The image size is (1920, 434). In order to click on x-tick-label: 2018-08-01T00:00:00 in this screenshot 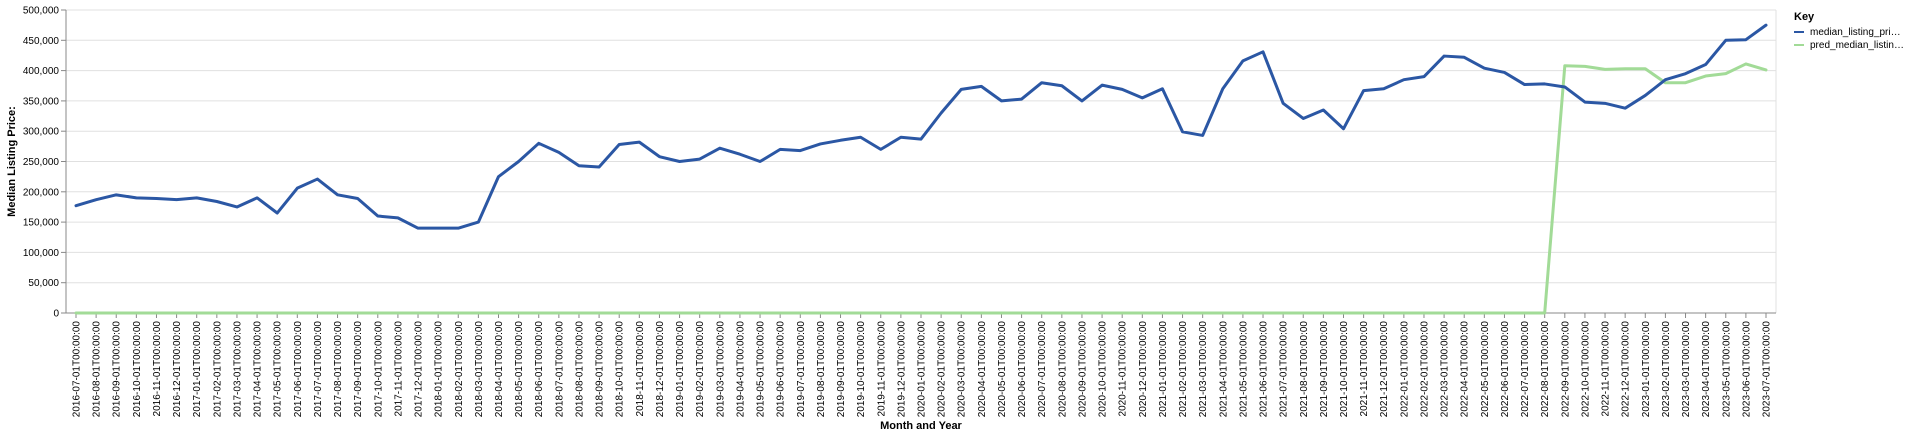, I will do `click(579, 369)`.